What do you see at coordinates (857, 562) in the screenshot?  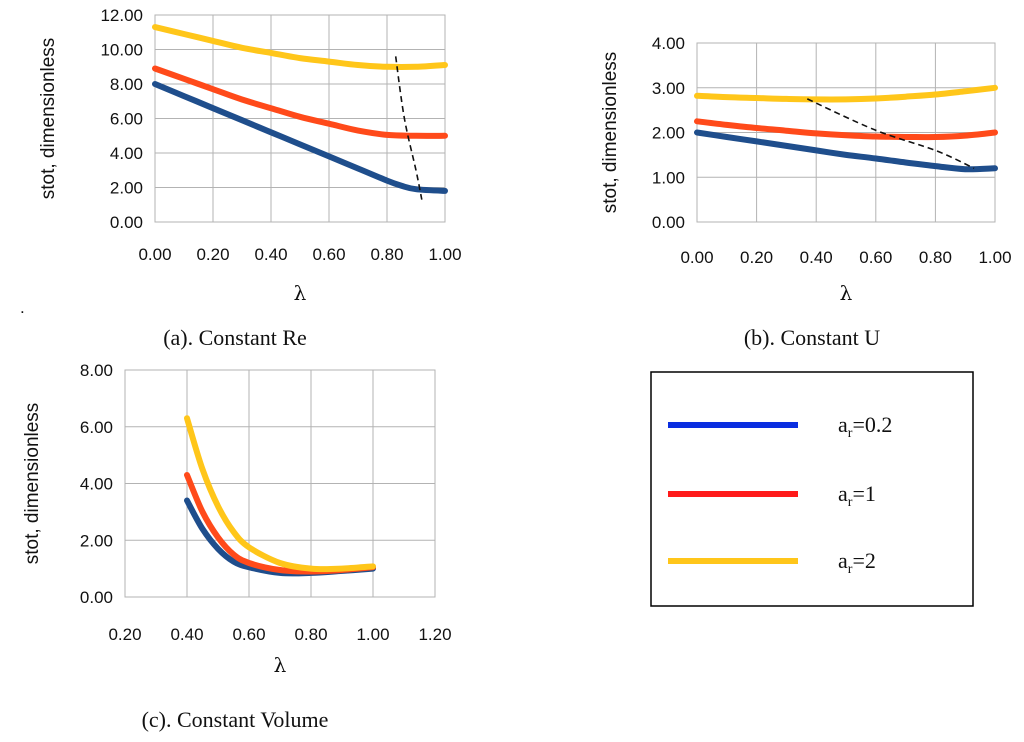 I see `legend-label-ar-2: ar=2` at bounding box center [857, 562].